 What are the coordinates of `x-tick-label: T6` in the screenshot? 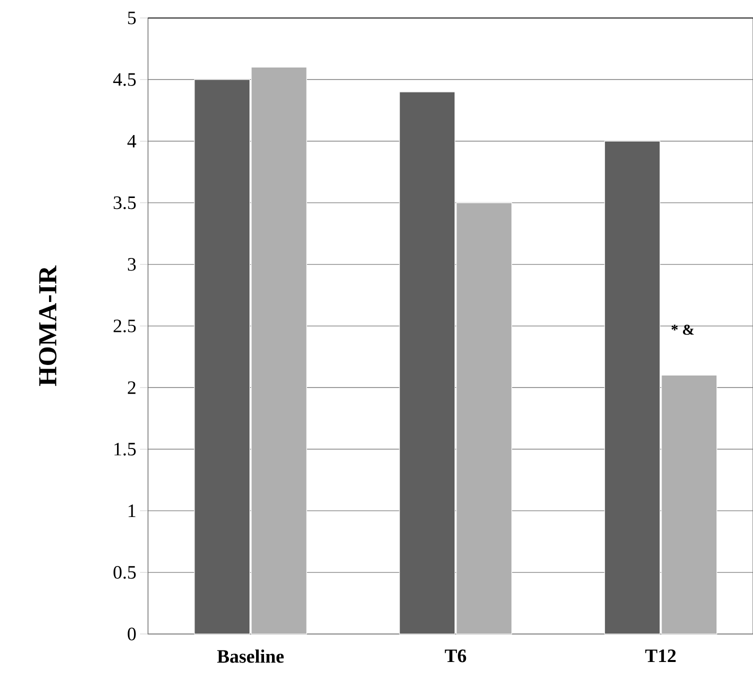 It's located at (455, 656).